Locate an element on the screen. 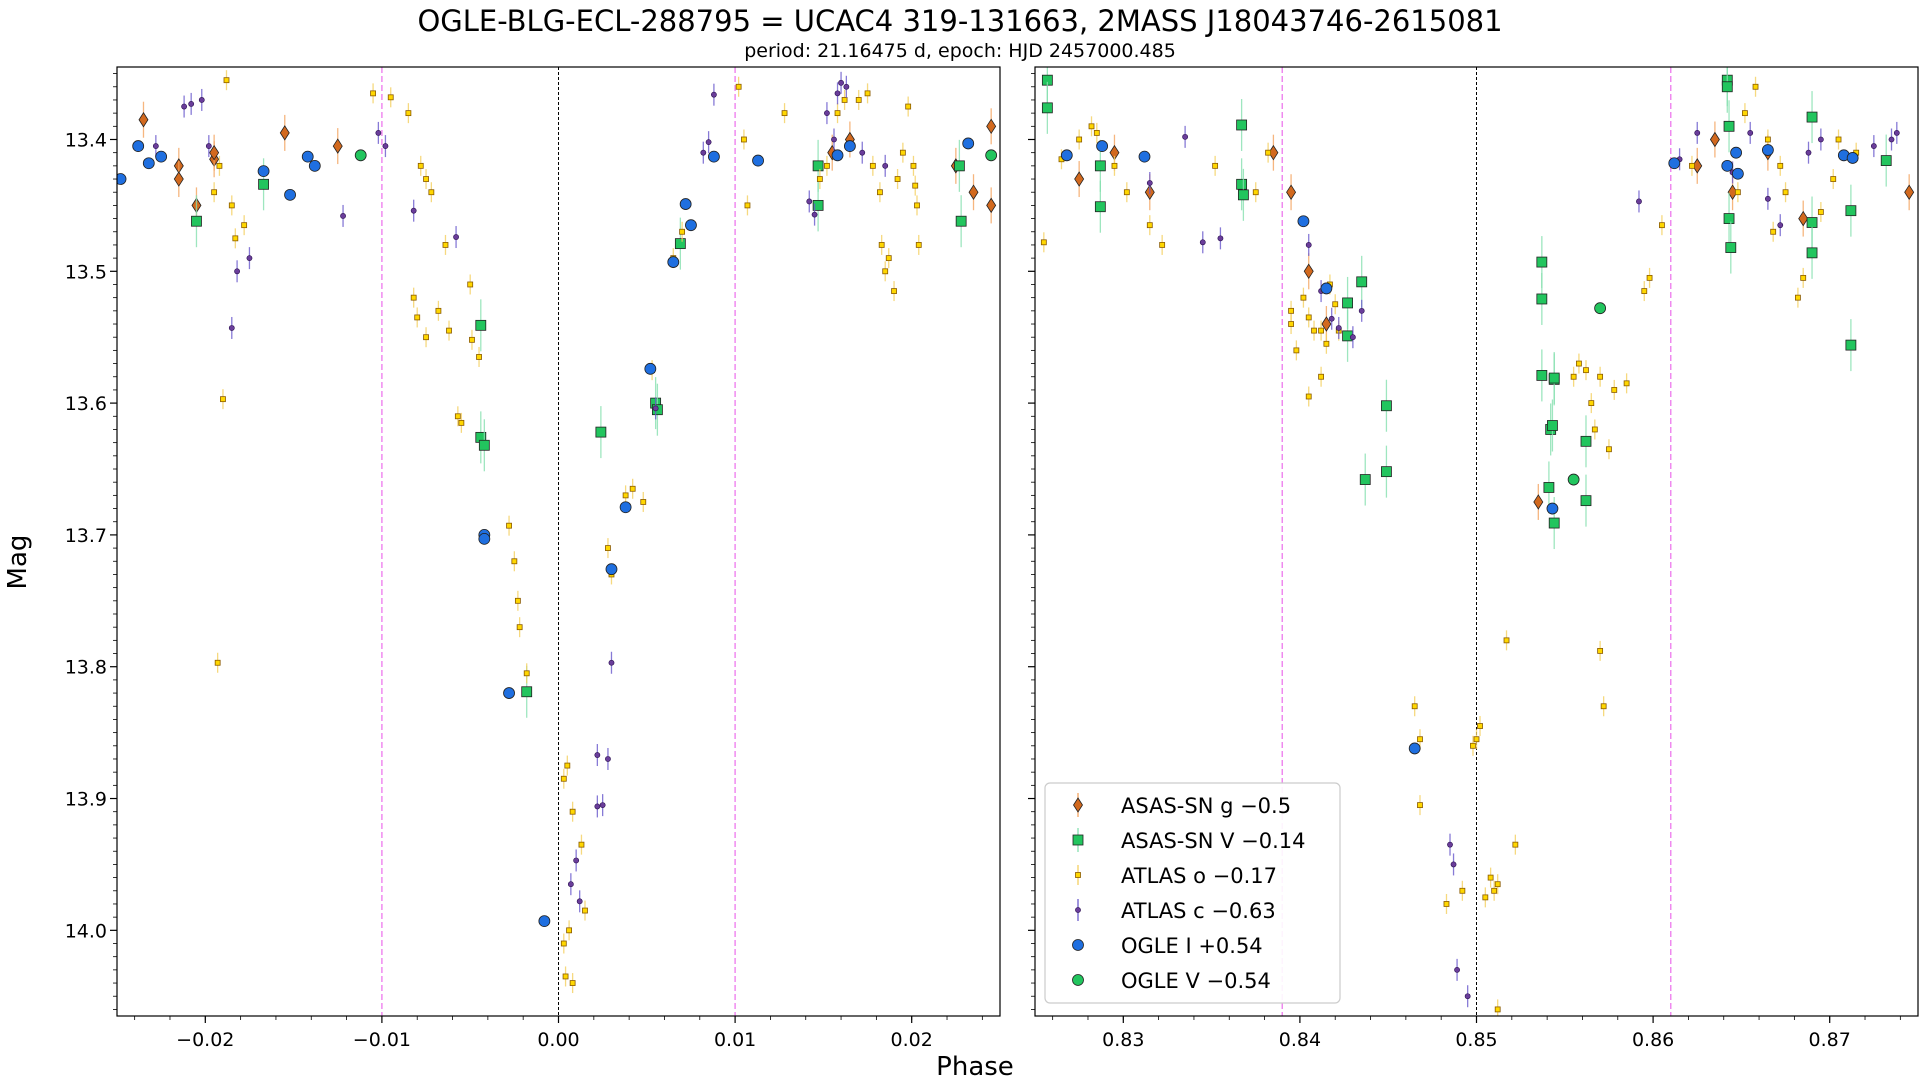 The height and width of the screenshot is (1080, 1920). y-tick-label: 13.7 is located at coordinates (86, 536).